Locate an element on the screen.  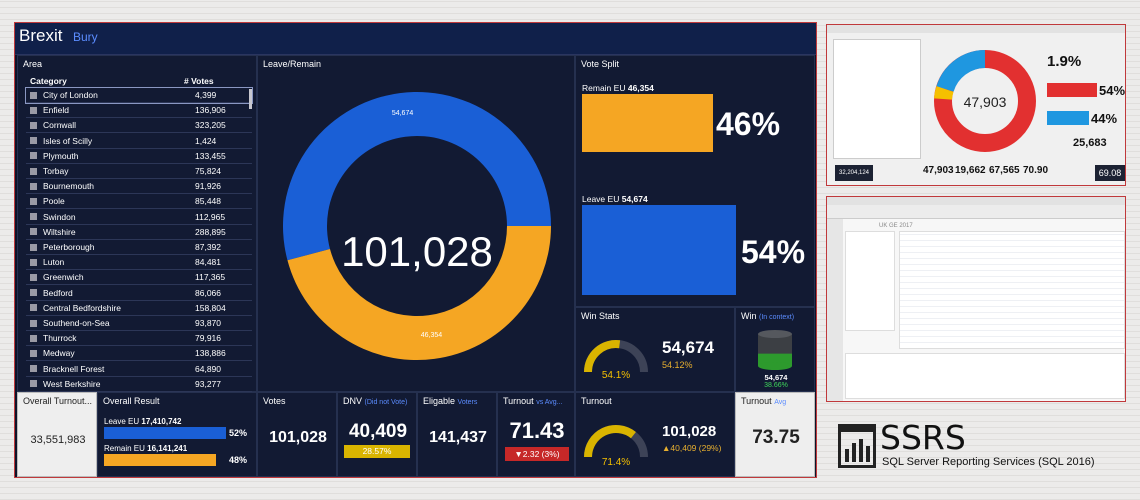
leave-arc is located at coordinates (417, 176).